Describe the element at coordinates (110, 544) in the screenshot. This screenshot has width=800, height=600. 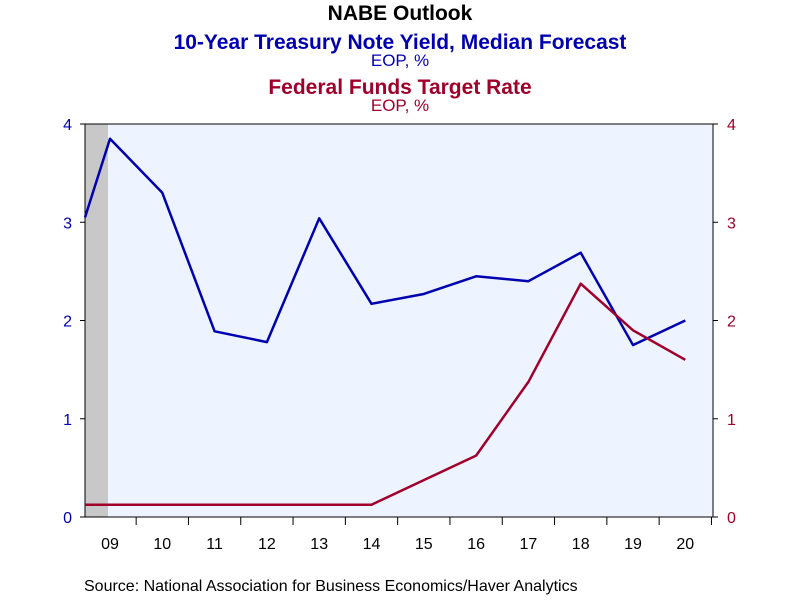
I see `x-tick-label: 09` at that location.